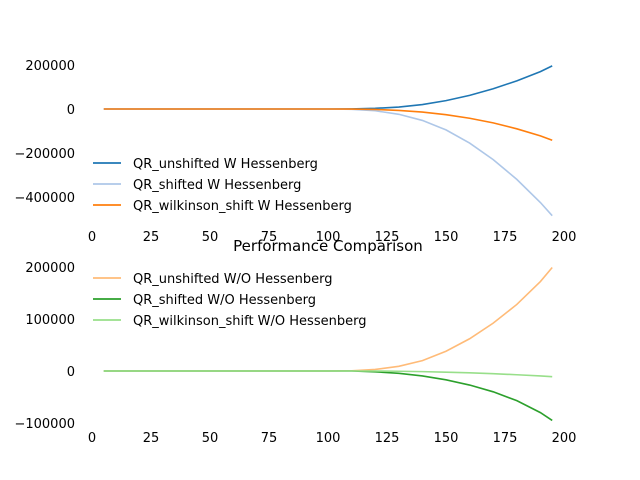 The height and width of the screenshot is (480, 640). Describe the element at coordinates (249, 321) in the screenshot. I see `legend-entry: QR_wilkinson_shift W/O Hessenberg` at that location.